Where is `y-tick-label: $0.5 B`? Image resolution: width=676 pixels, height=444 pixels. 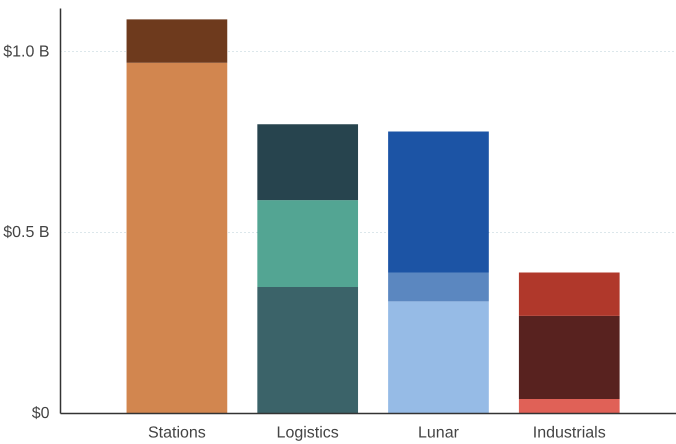
y-tick-label: $0.5 B is located at coordinates (26, 233).